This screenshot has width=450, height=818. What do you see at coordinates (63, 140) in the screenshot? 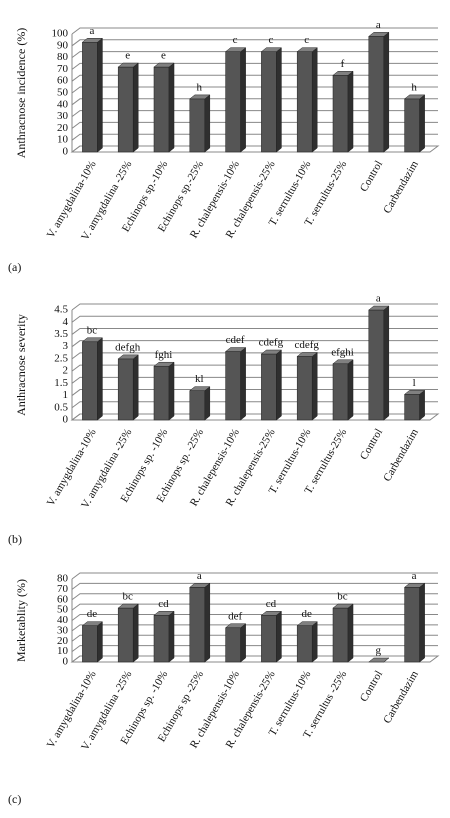
I see `y-tick-label: 10` at bounding box center [63, 140].